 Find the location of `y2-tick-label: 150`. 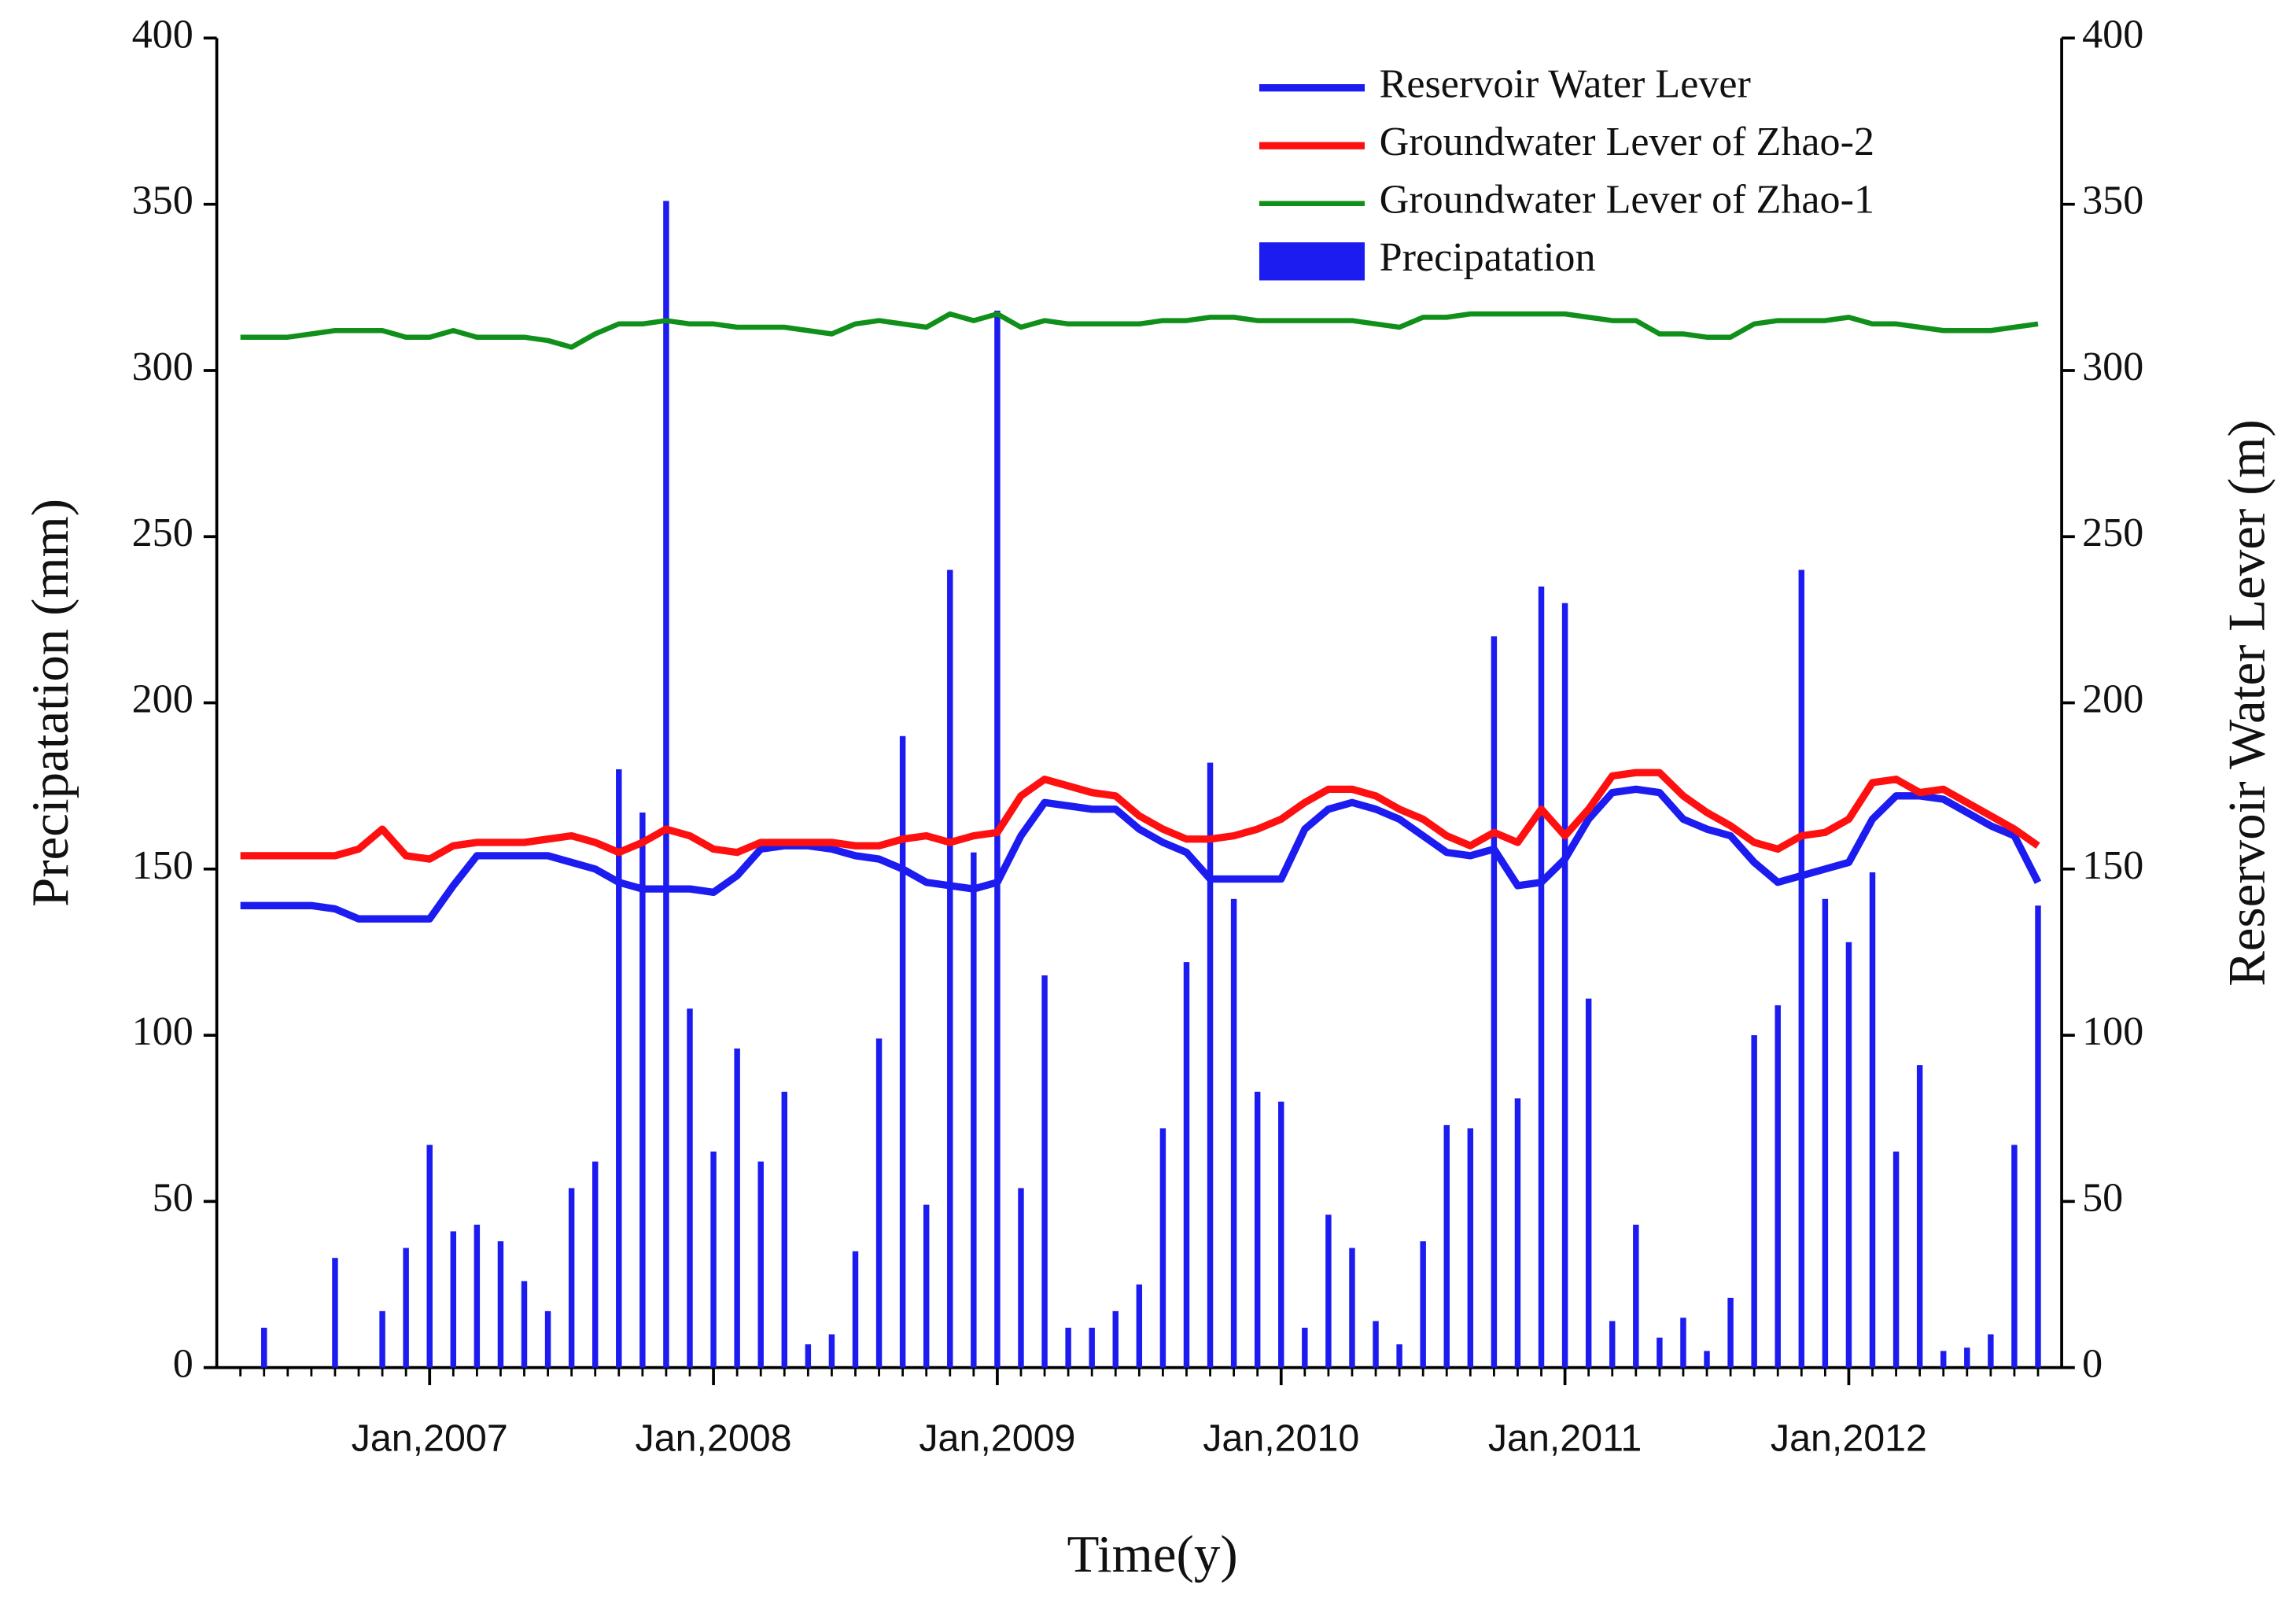

y2-tick-label: 150 is located at coordinates (2112, 865).